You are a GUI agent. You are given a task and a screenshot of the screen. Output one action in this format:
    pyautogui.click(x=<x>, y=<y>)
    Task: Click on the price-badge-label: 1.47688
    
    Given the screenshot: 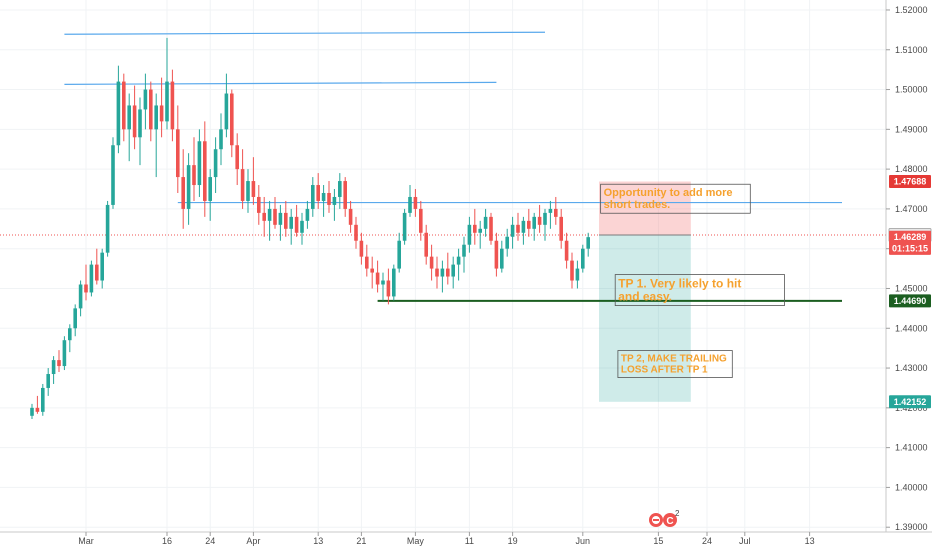 What is the action you would take?
    pyautogui.click(x=910, y=182)
    